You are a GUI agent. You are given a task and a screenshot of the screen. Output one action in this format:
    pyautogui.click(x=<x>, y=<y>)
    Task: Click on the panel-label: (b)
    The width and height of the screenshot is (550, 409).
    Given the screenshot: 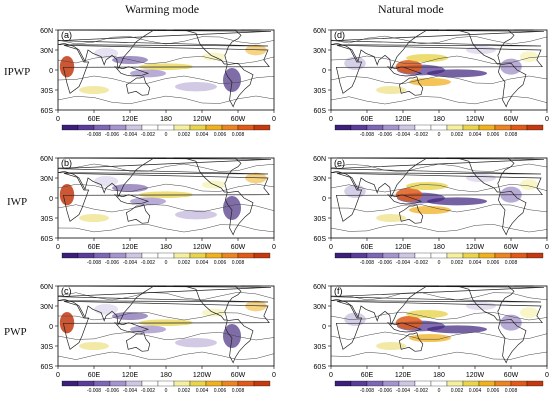 What is the action you would take?
    pyautogui.click(x=66, y=163)
    